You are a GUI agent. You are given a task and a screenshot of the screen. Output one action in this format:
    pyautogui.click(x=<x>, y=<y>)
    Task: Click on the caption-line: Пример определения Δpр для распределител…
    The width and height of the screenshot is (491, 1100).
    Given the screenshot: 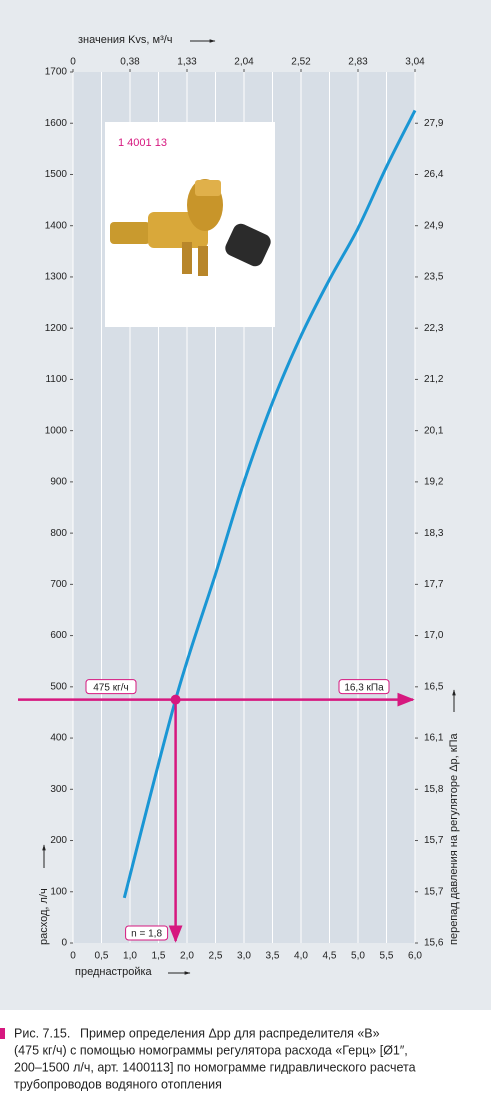 What is the action you would take?
    pyautogui.click(x=230, y=1033)
    